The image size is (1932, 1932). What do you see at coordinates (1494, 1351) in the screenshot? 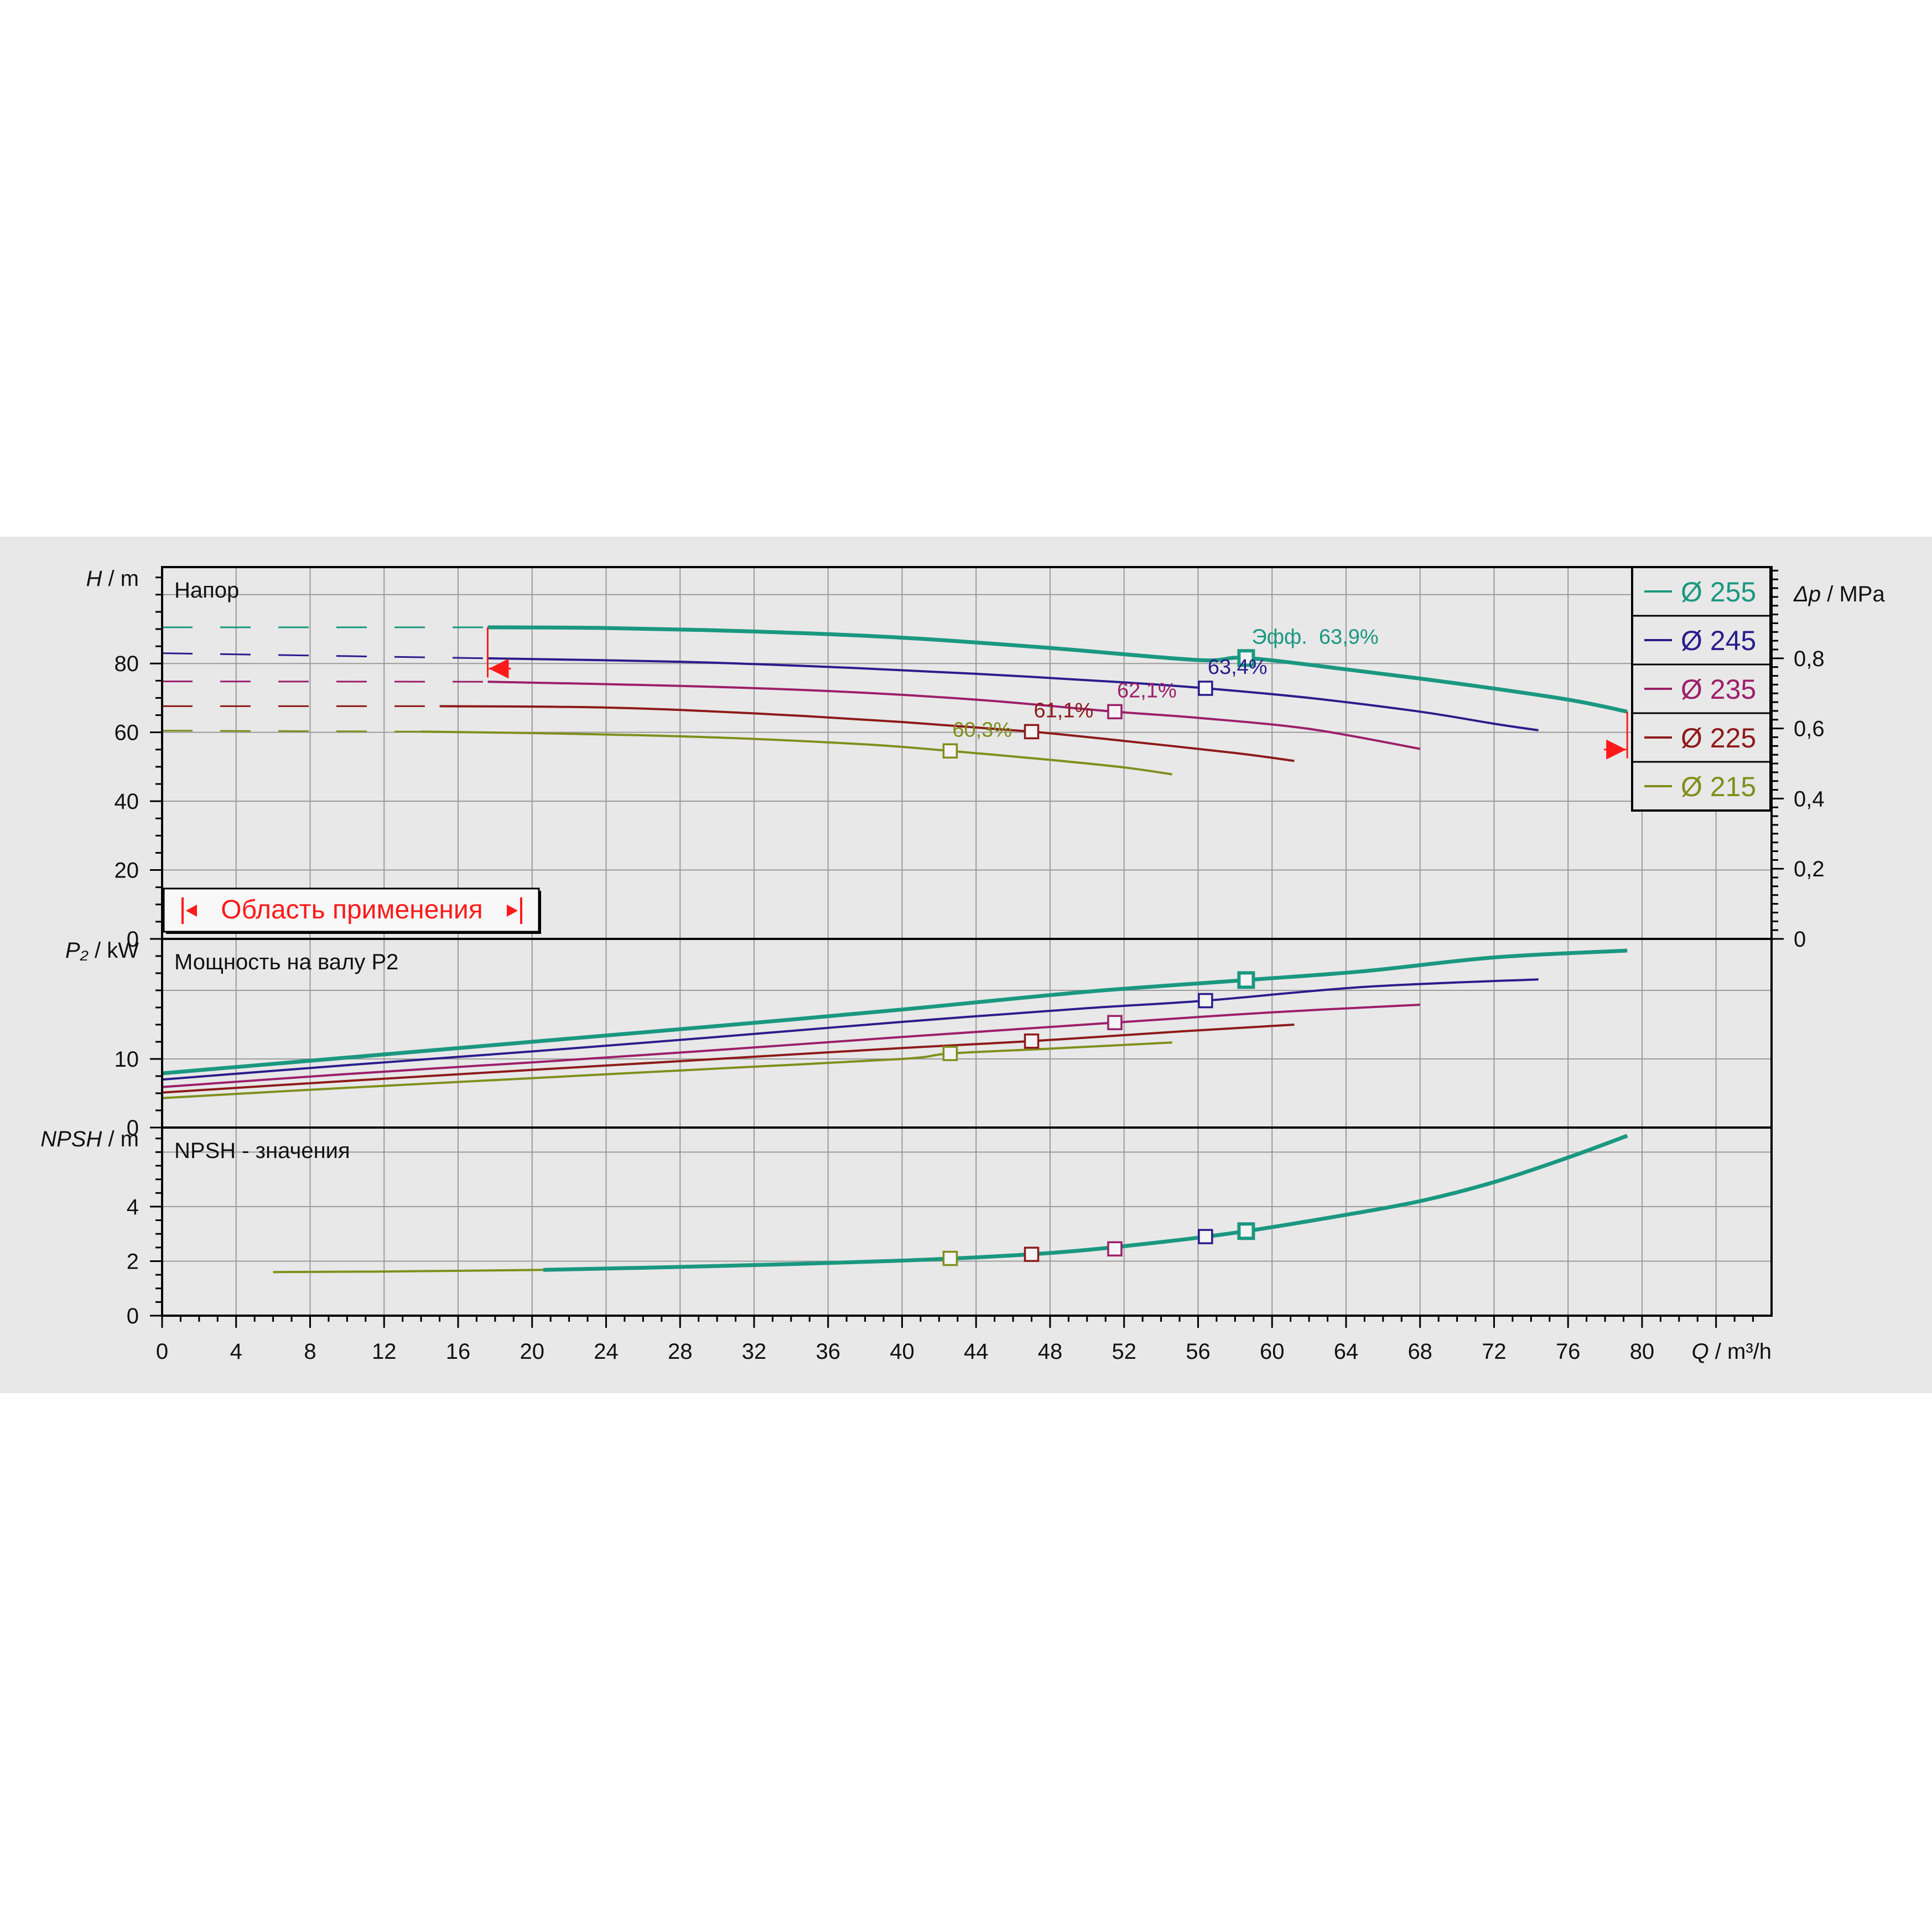
I see `x-tick-label: 72` at bounding box center [1494, 1351].